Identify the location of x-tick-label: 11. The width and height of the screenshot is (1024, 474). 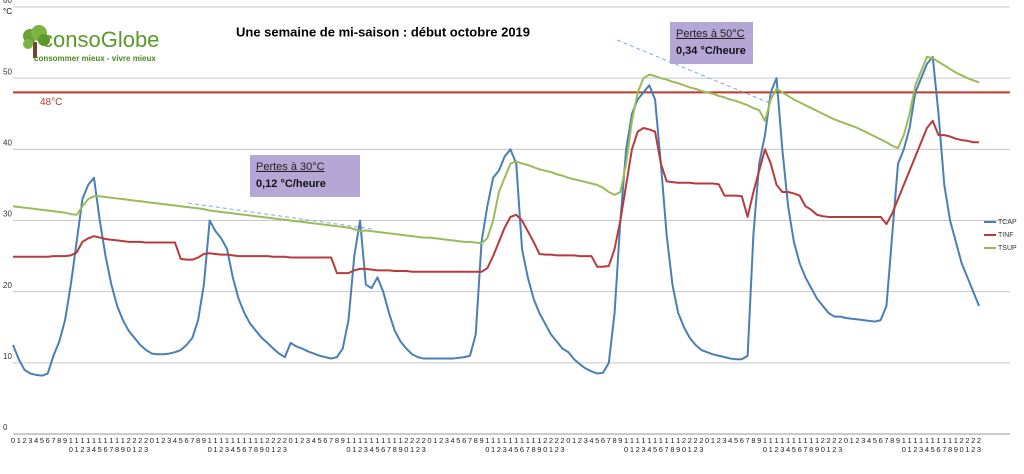
(631, 445).